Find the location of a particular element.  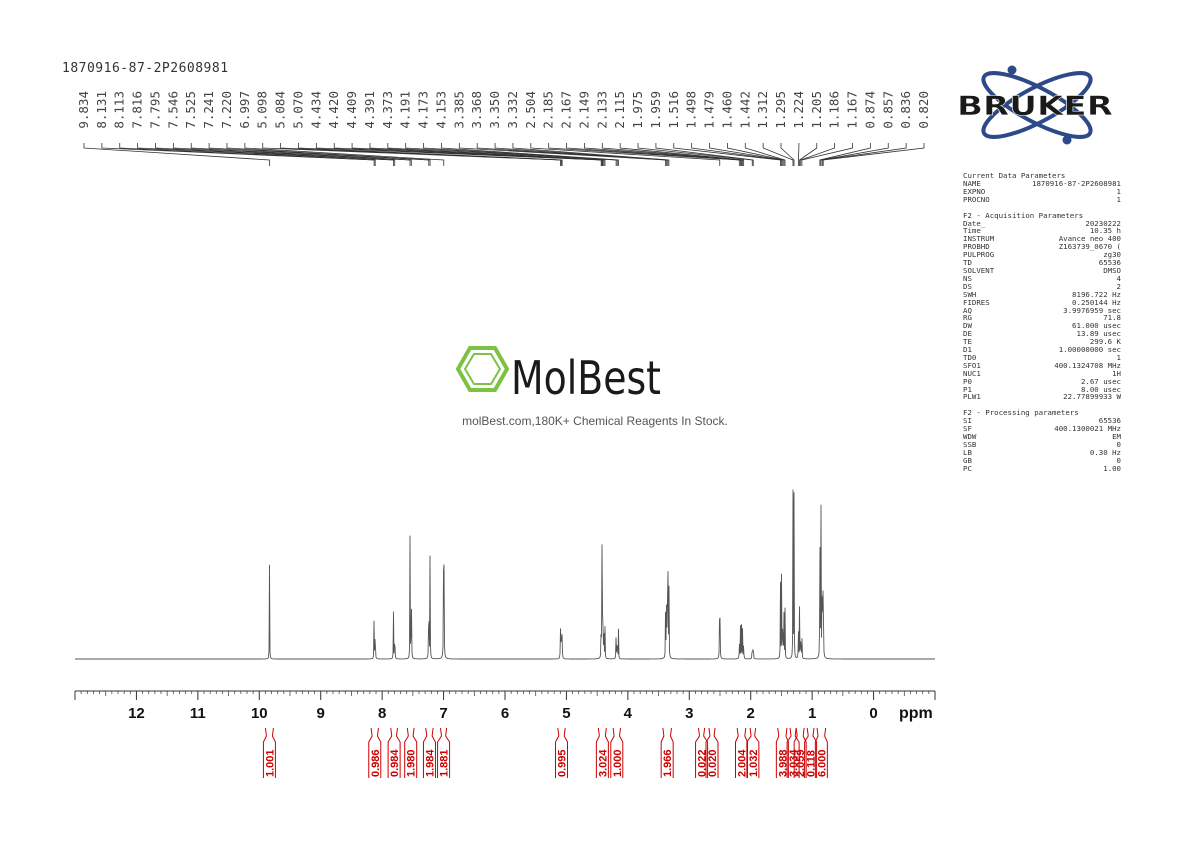

param-value: 2.67 usec is located at coordinates (1100, 381).